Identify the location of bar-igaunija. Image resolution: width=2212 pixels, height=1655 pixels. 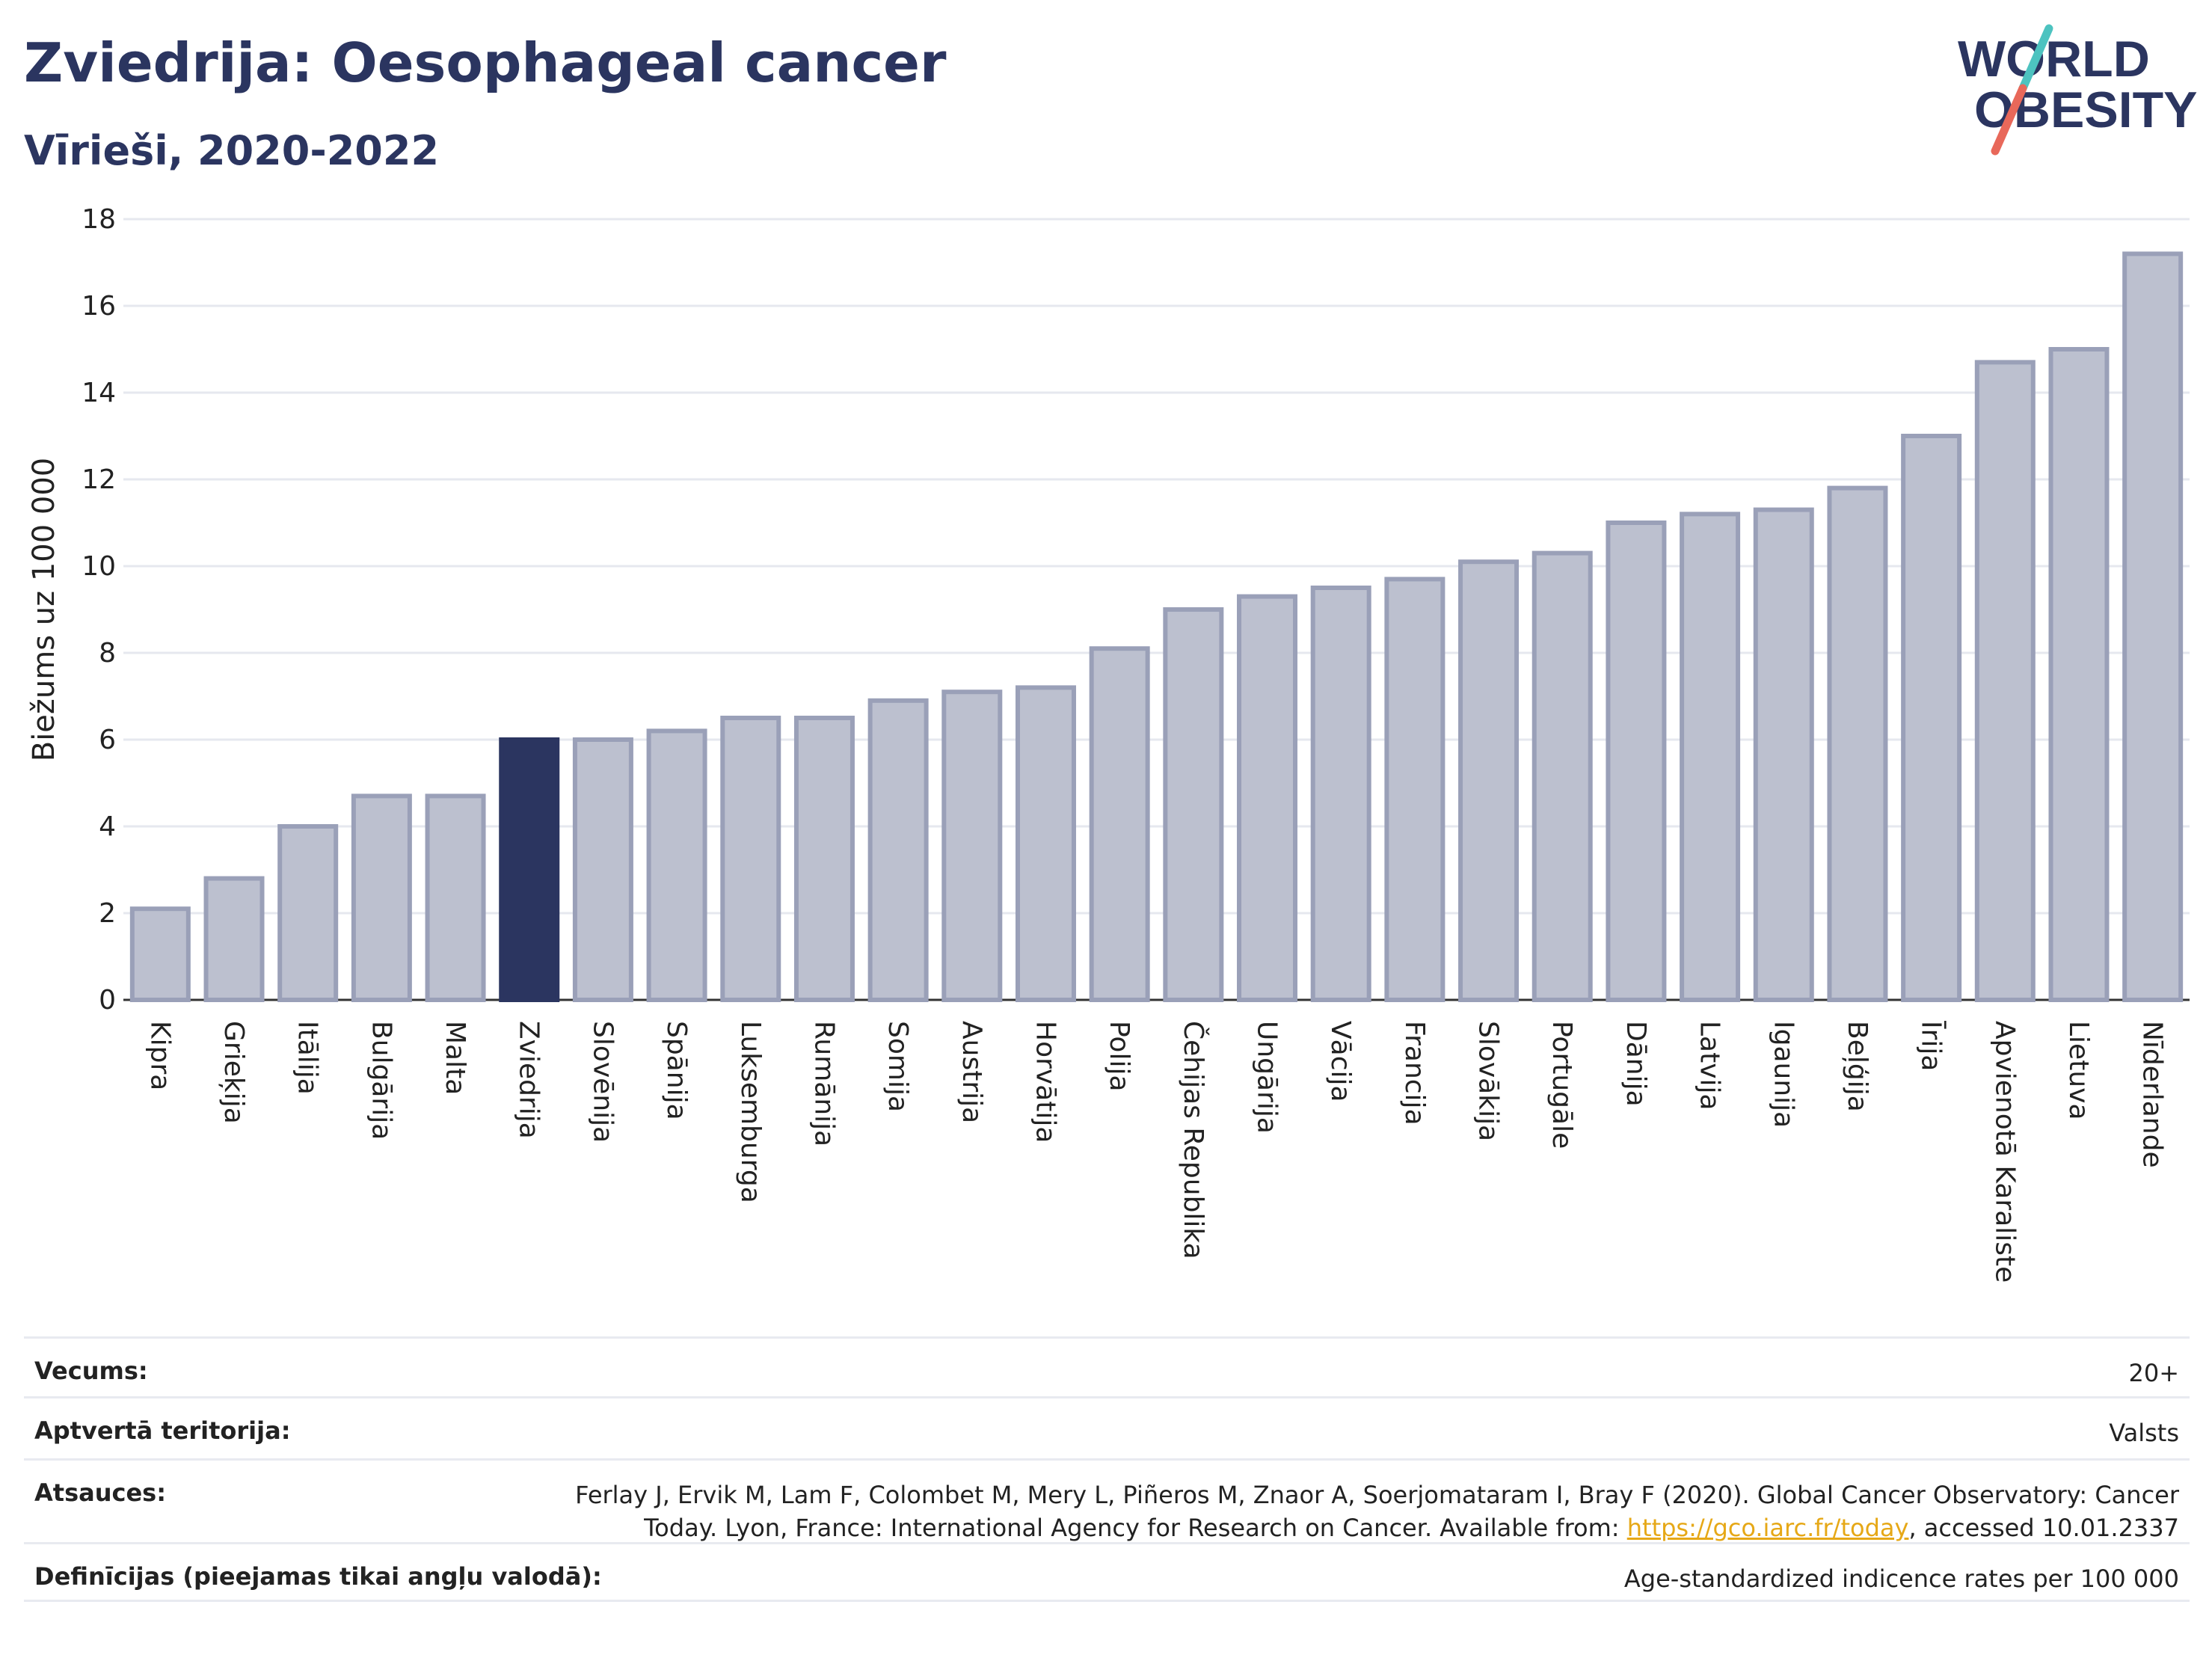
(1783, 754).